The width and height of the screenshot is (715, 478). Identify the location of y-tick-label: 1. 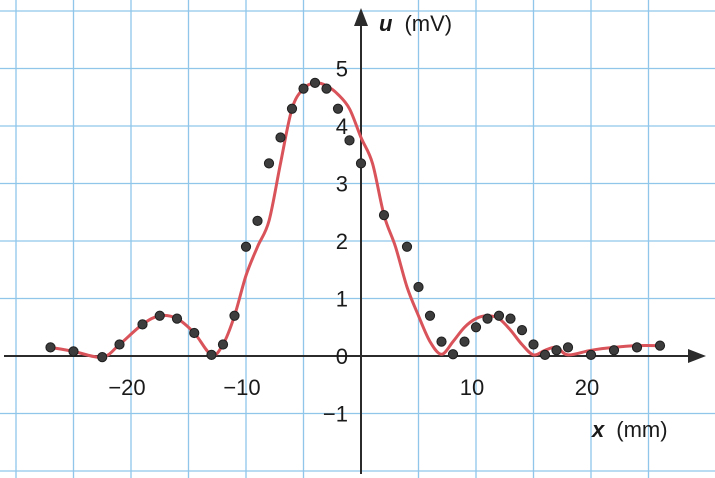
(342, 299).